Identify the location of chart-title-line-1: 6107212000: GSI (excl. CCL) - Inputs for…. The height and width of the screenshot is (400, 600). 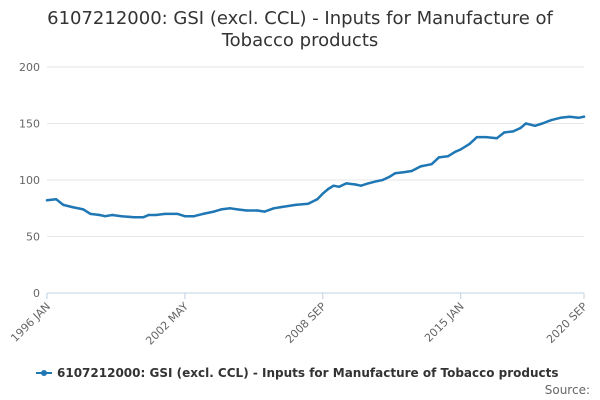
(300, 18).